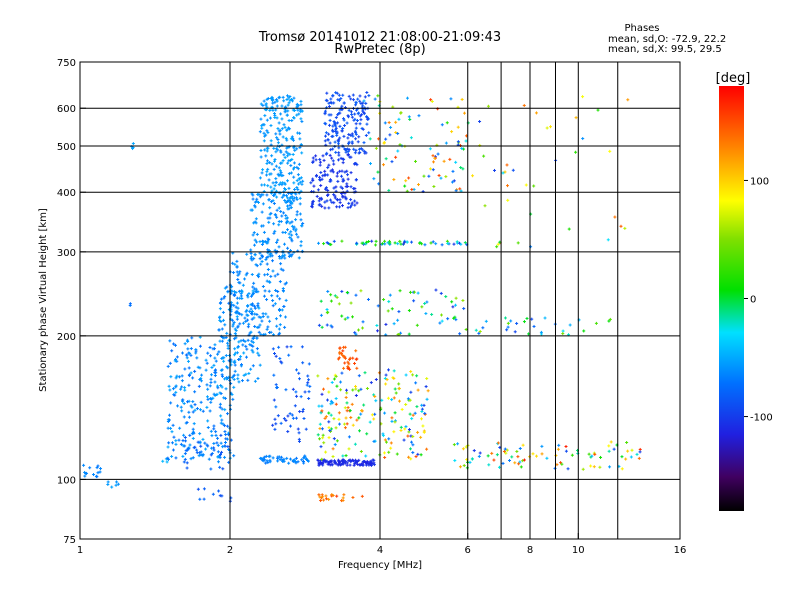 The height and width of the screenshot is (600, 800). Describe the element at coordinates (759, 181) in the screenshot. I see `colorbar-tick-label: 100` at that location.